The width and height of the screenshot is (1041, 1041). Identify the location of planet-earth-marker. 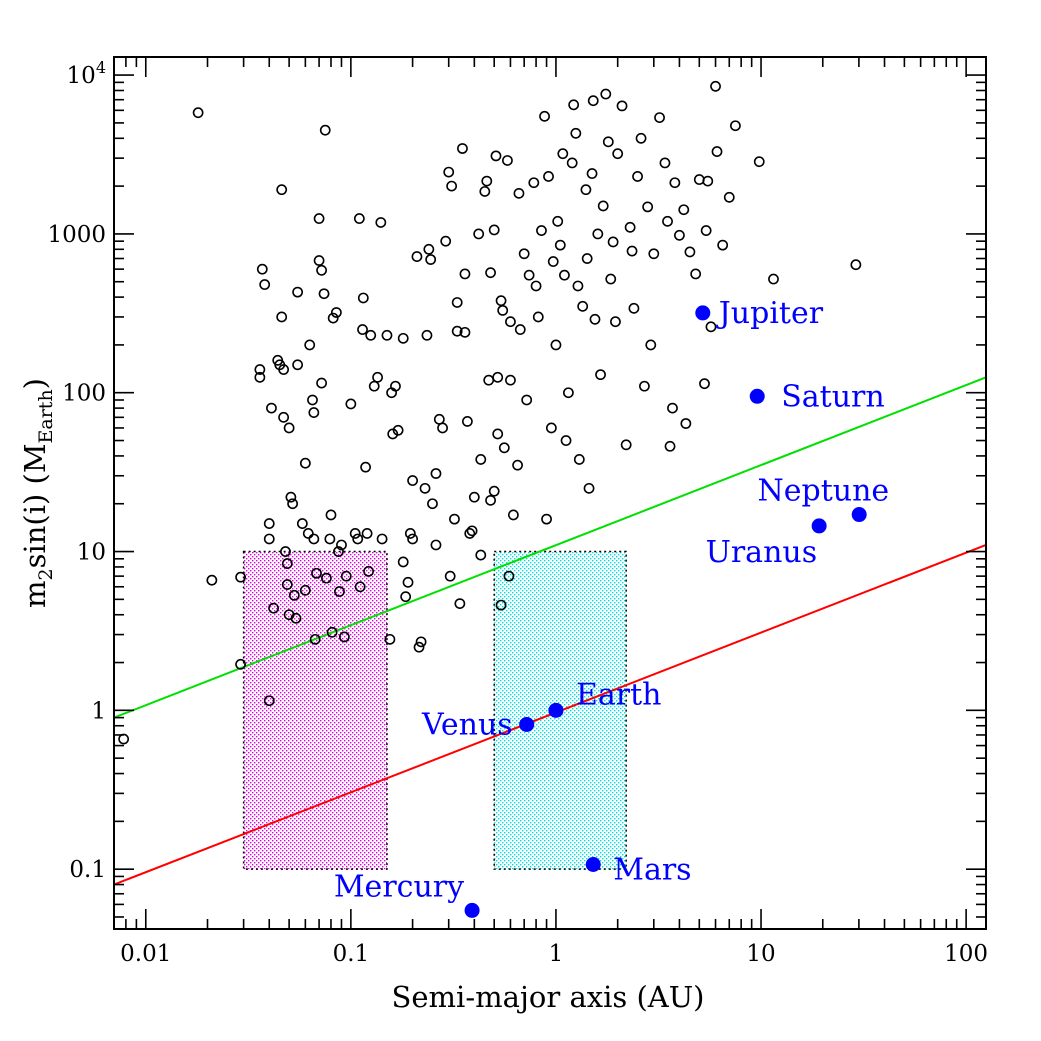
(556, 710).